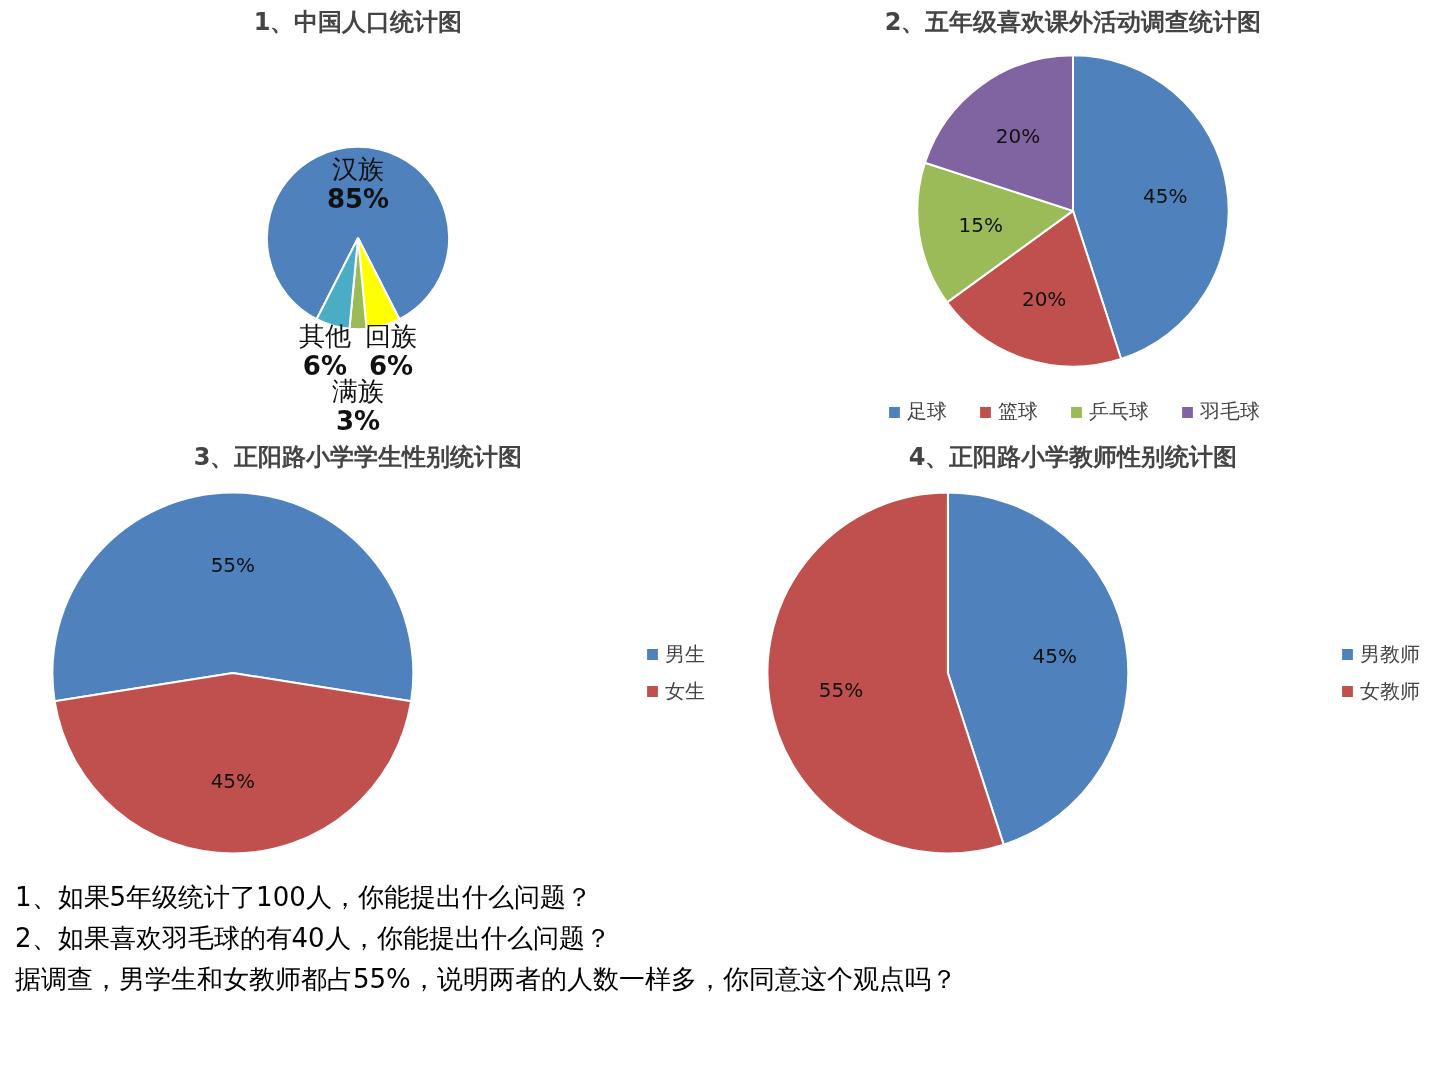 The height and width of the screenshot is (1080, 1440). I want to click on chart-title: 4、正阳路小学教师性别统计图, so click(1073, 456).